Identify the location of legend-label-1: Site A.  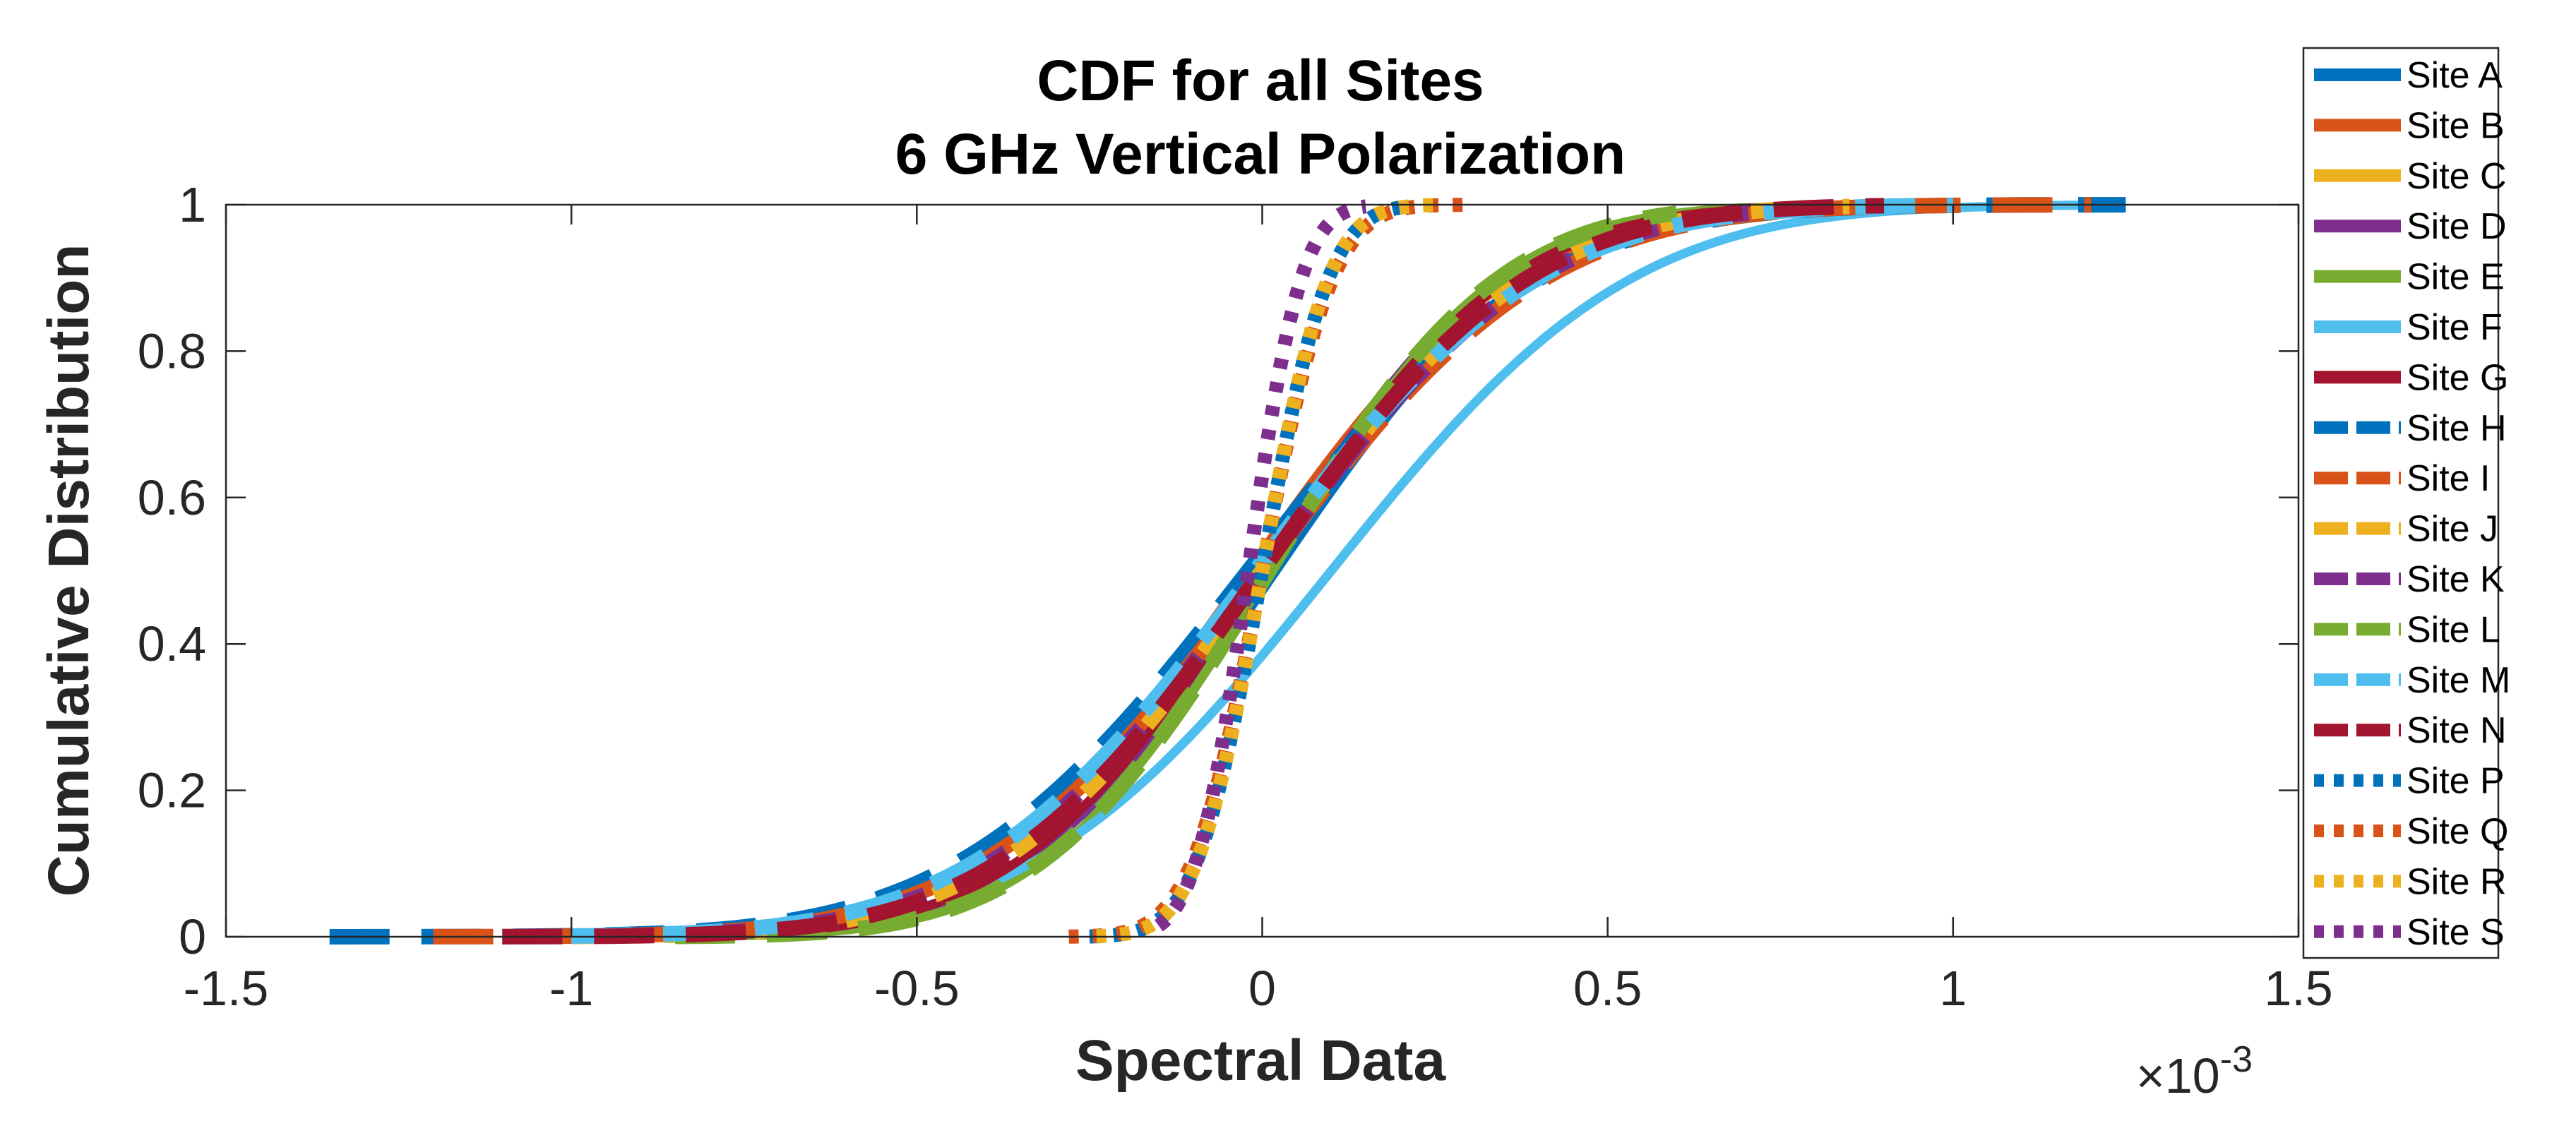
(2455, 75).